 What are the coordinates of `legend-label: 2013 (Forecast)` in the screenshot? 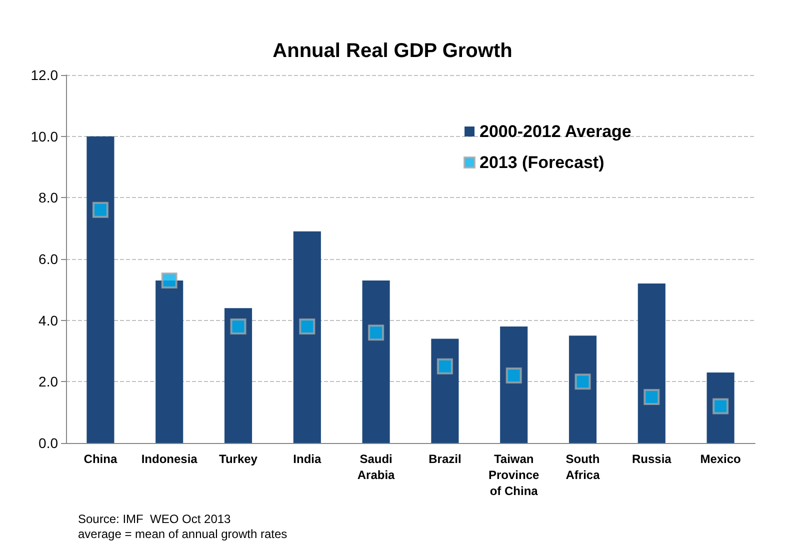 It's located at (542, 162).